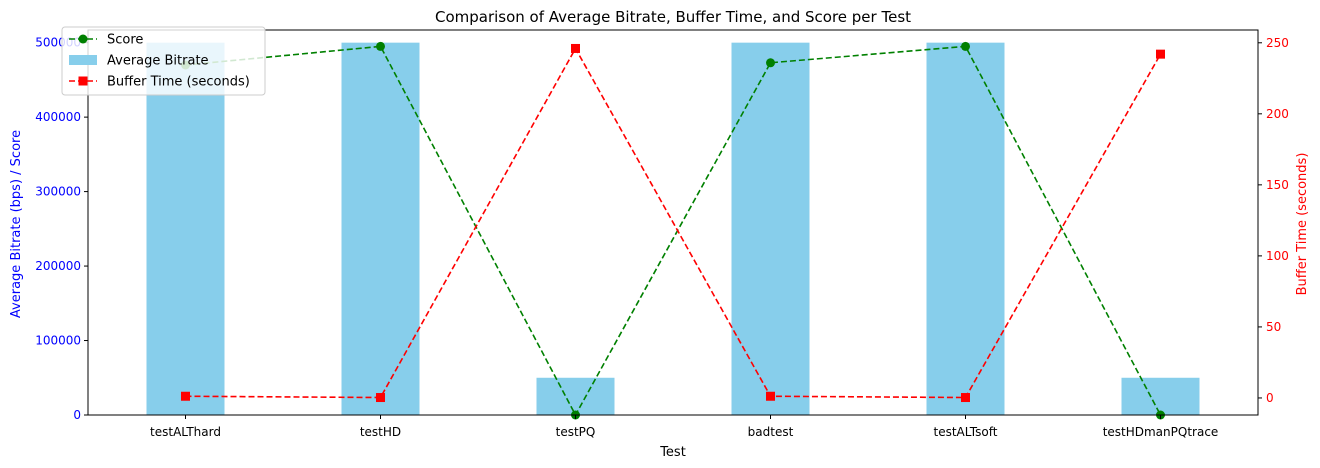 This screenshot has width=1320, height=468. Describe the element at coordinates (185, 396) in the screenshot. I see `buffer-time-seconds-point-testALThard` at that location.